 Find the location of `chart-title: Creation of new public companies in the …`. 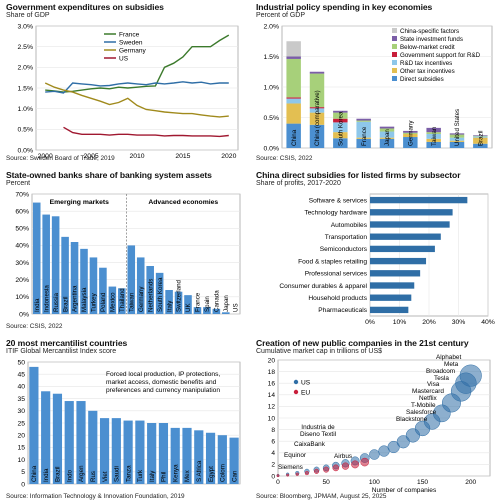

chart-title: Creation of new public companies in the … is located at coordinates (362, 343).